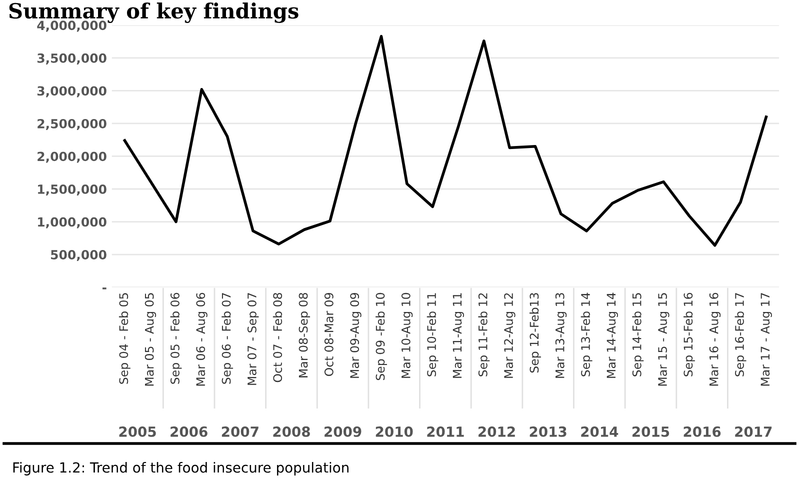 Image resolution: width=799 pixels, height=504 pixels. I want to click on text: 2006, so click(189, 431).